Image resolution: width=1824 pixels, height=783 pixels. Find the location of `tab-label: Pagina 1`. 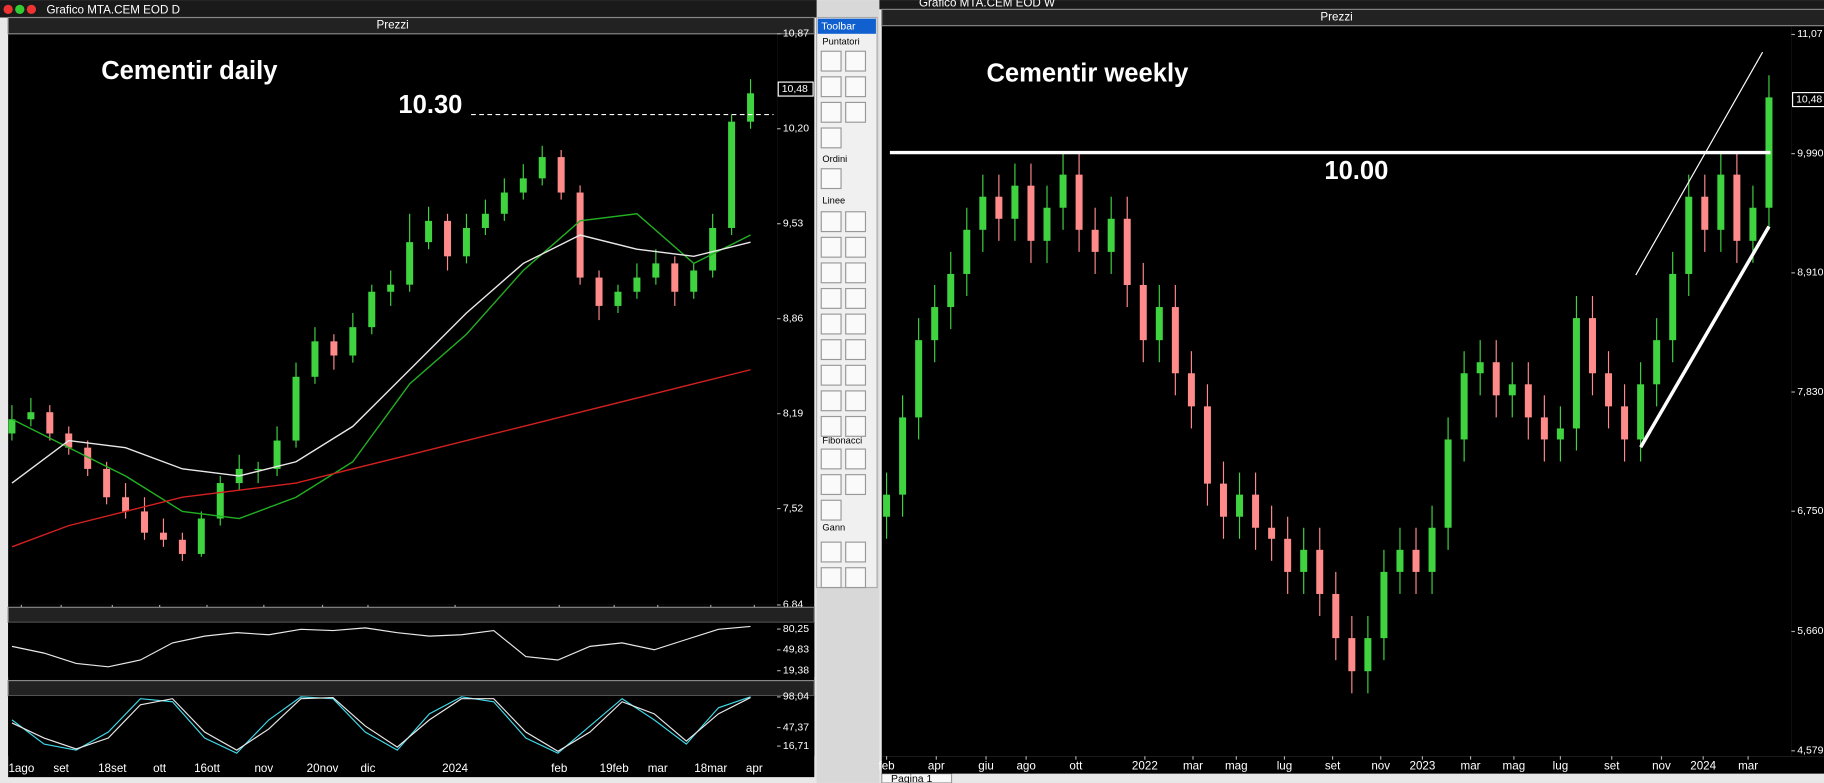

tab-label: Pagina 1 is located at coordinates (911, 778).